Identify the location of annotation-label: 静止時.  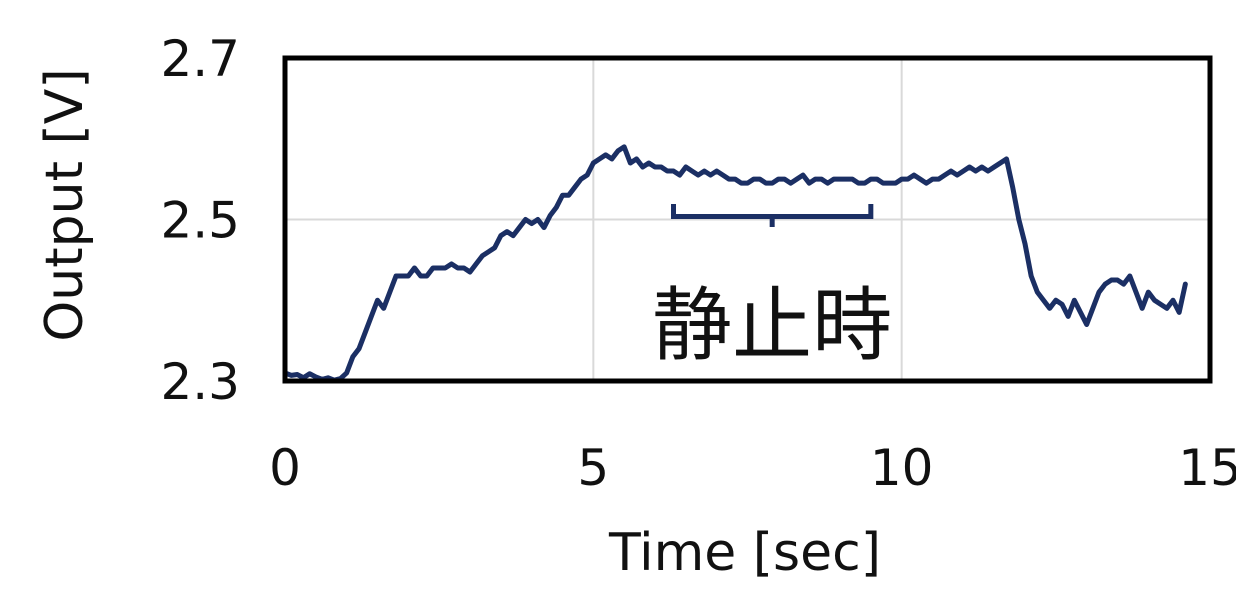
(772, 325).